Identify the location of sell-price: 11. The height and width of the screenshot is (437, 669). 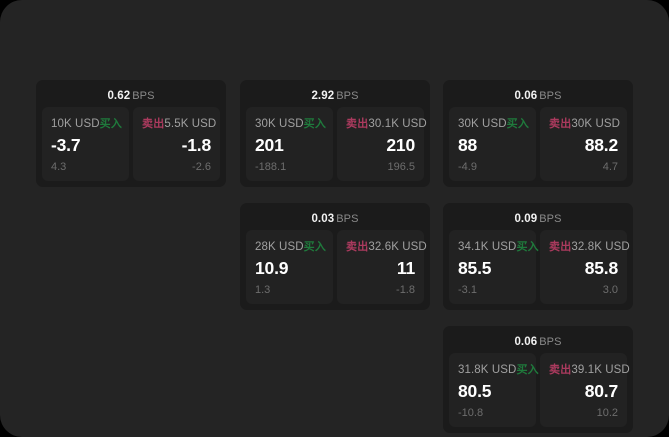
(405, 268).